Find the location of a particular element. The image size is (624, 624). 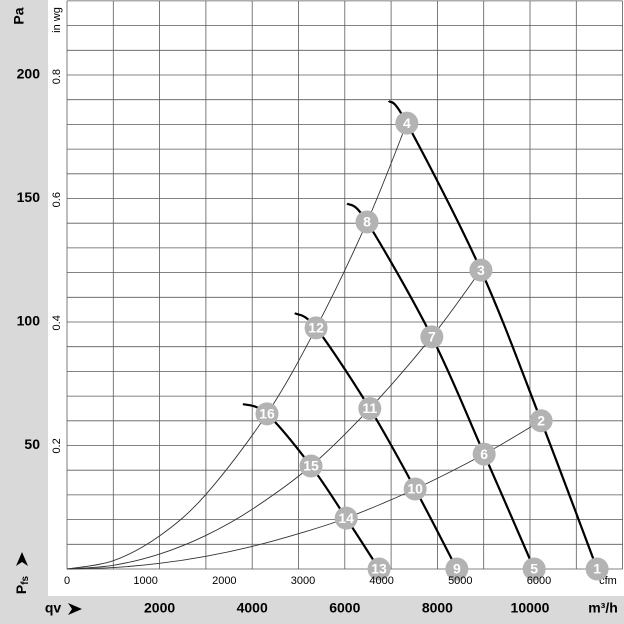

y-quantity-subscript: fs is located at coordinates (25, 579).